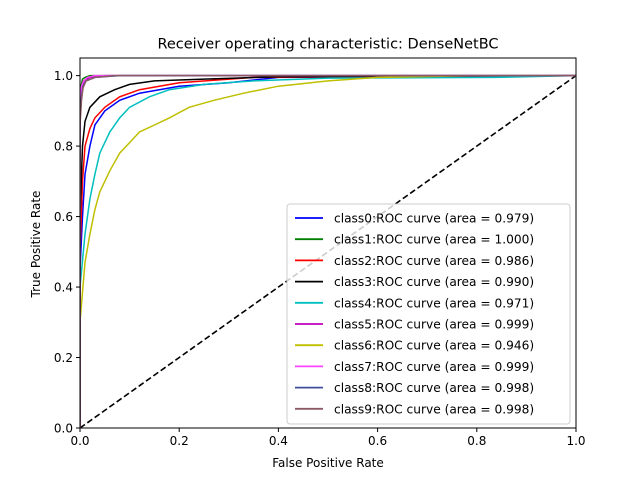 The height and width of the screenshot is (480, 640). What do you see at coordinates (179, 441) in the screenshot?
I see `x-tick-label: 0.2` at bounding box center [179, 441].